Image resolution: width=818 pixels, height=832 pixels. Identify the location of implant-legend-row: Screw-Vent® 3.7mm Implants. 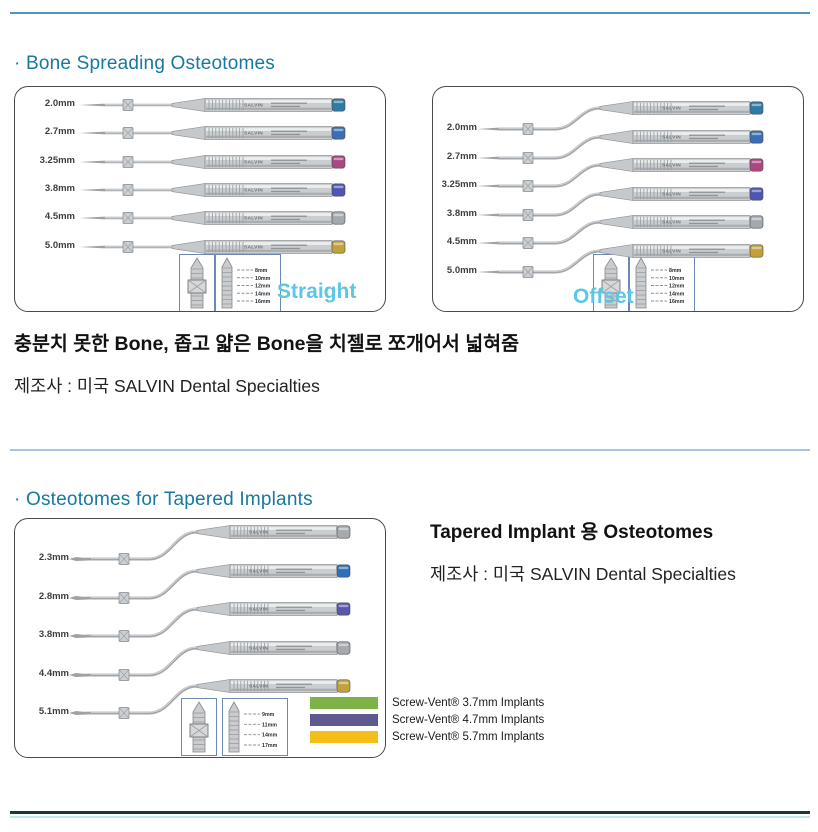
(427, 703).